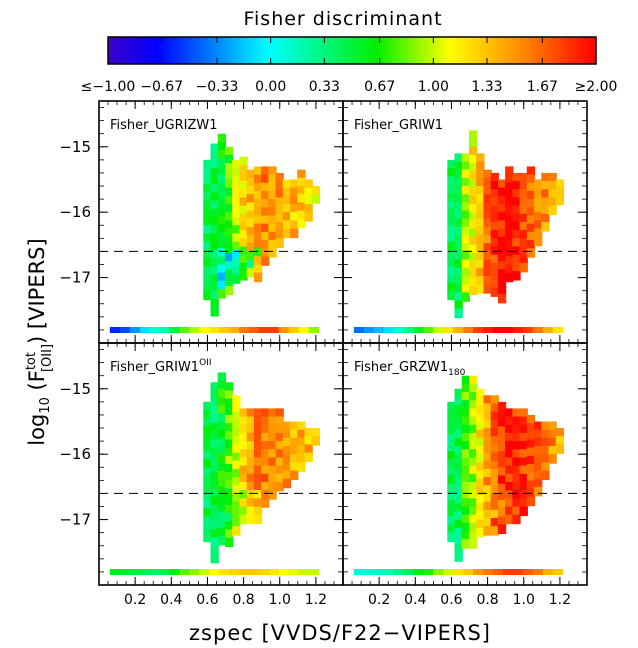  What do you see at coordinates (280, 600) in the screenshot?
I see `x-tick-label: 1.0` at bounding box center [280, 600].